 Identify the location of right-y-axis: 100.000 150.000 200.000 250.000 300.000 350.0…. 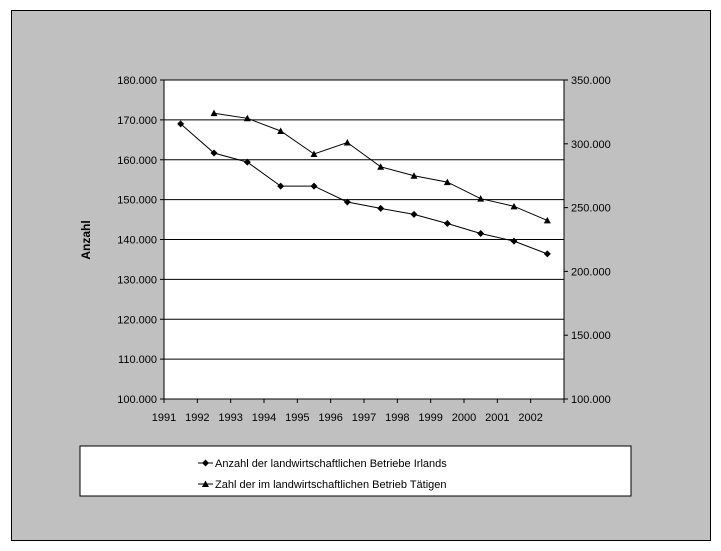
(587, 240).